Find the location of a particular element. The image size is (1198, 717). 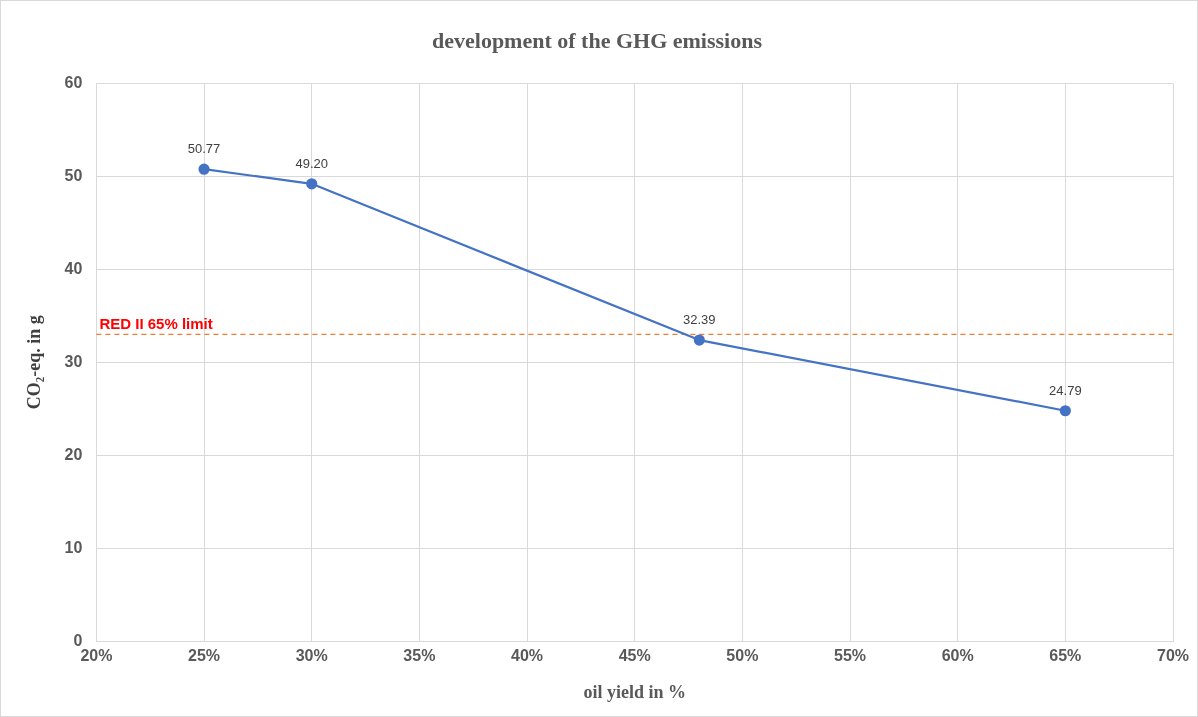

data-label: 50.77 is located at coordinates (204, 149).